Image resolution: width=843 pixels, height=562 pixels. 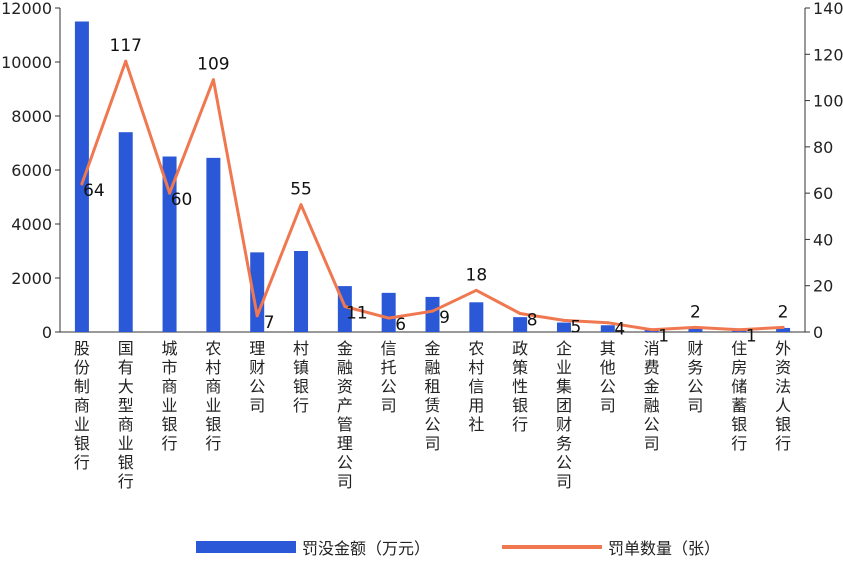 I want to click on line-data-label: 7, so click(x=269, y=323).